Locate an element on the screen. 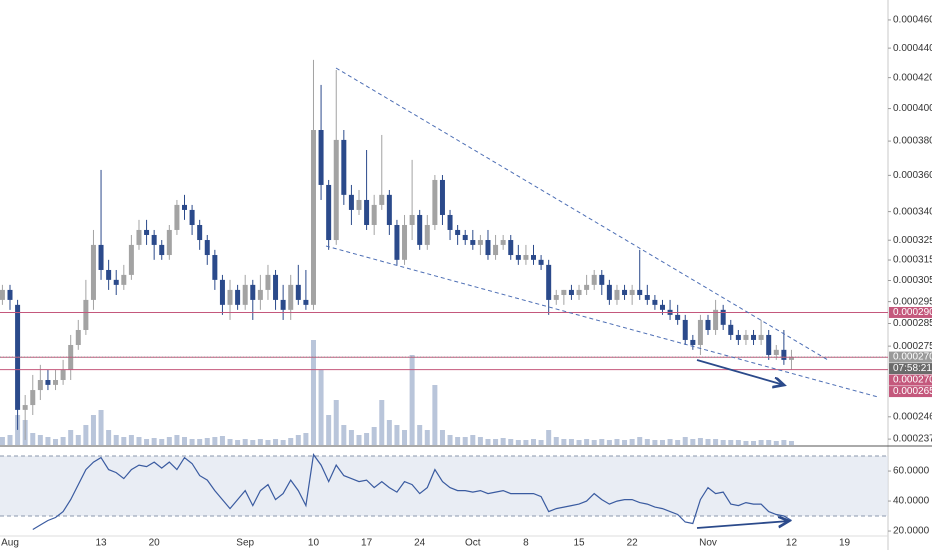 The image size is (932, 550). x-tick-label: Aug is located at coordinates (10, 543).